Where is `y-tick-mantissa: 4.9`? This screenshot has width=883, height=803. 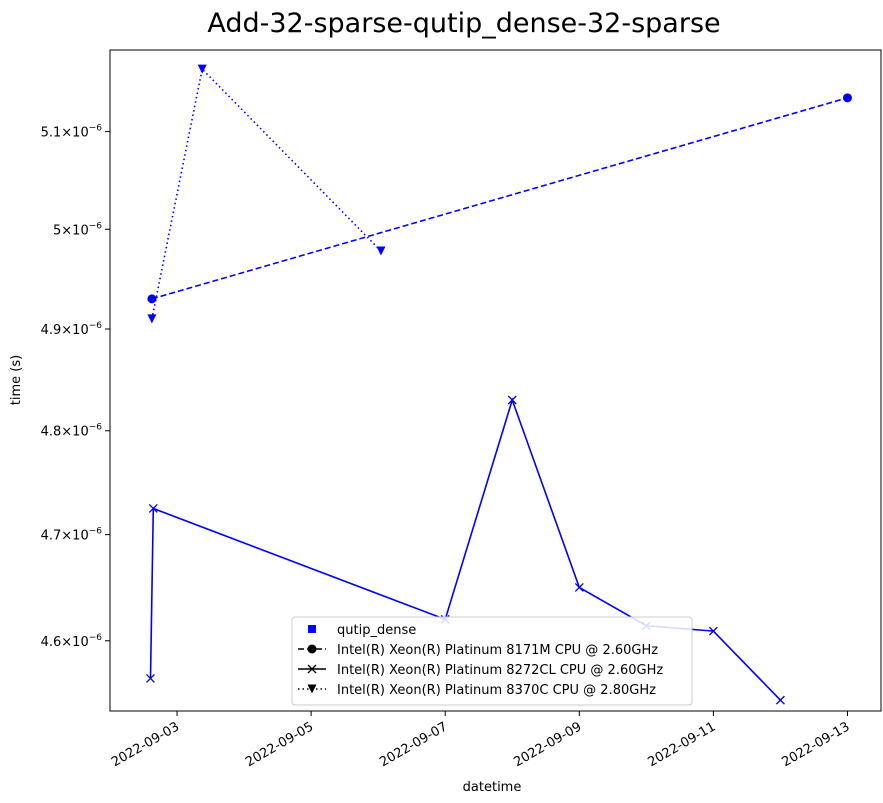 y-tick-mantissa: 4.9 is located at coordinates (51, 330).